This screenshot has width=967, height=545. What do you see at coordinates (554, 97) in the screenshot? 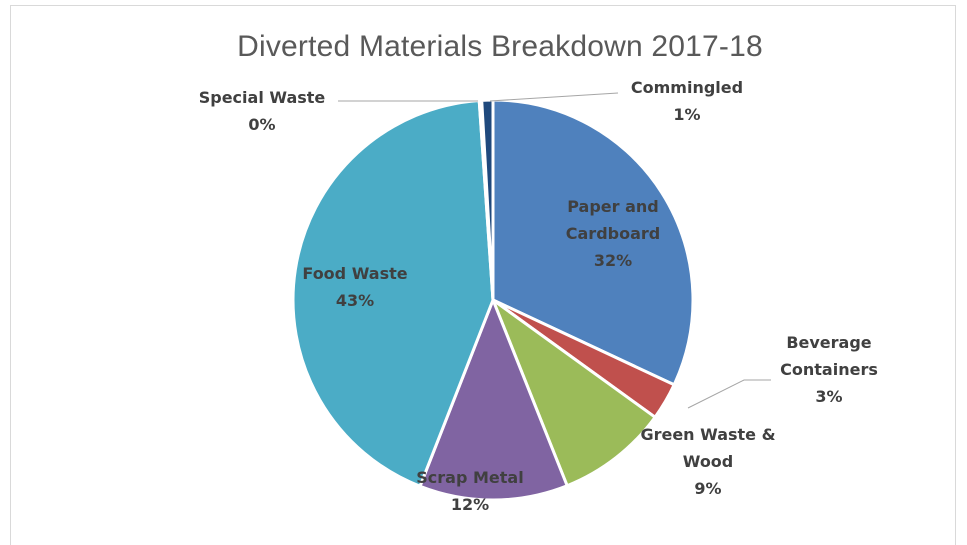
I see `leader-line-commingled` at bounding box center [554, 97].